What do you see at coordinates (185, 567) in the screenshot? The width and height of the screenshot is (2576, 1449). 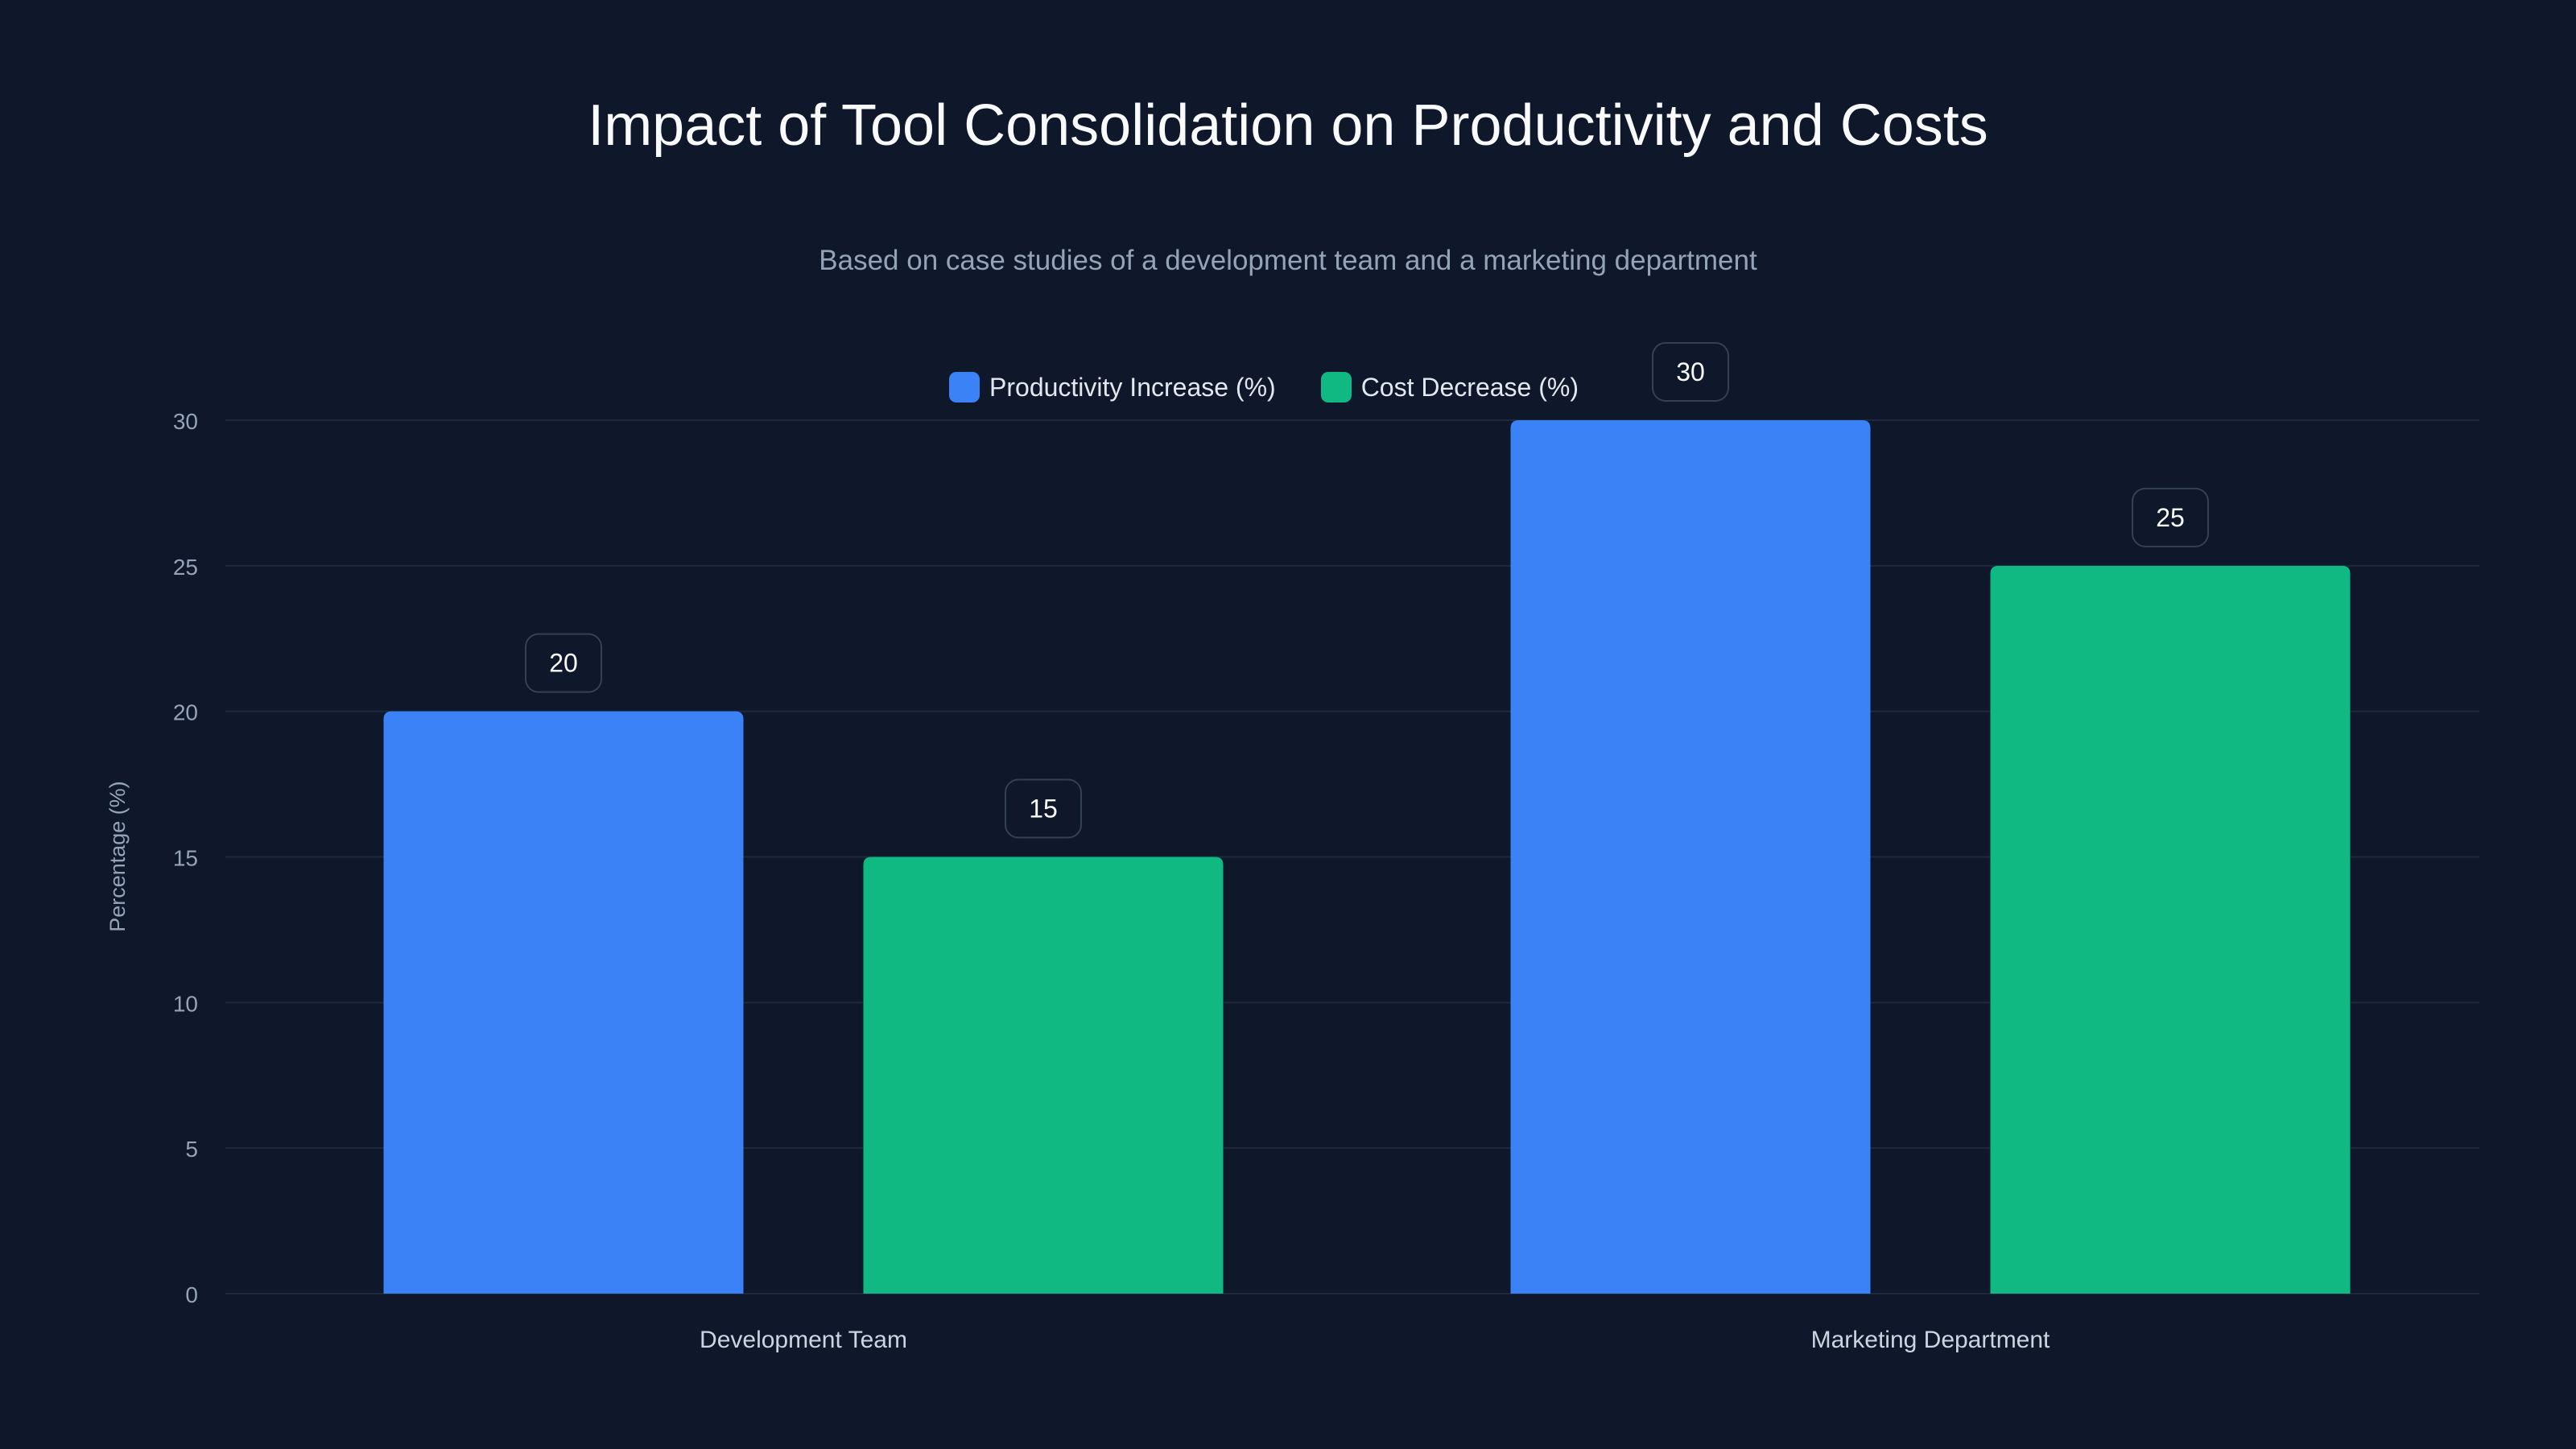 I see `y-tick-label: 25` at bounding box center [185, 567].